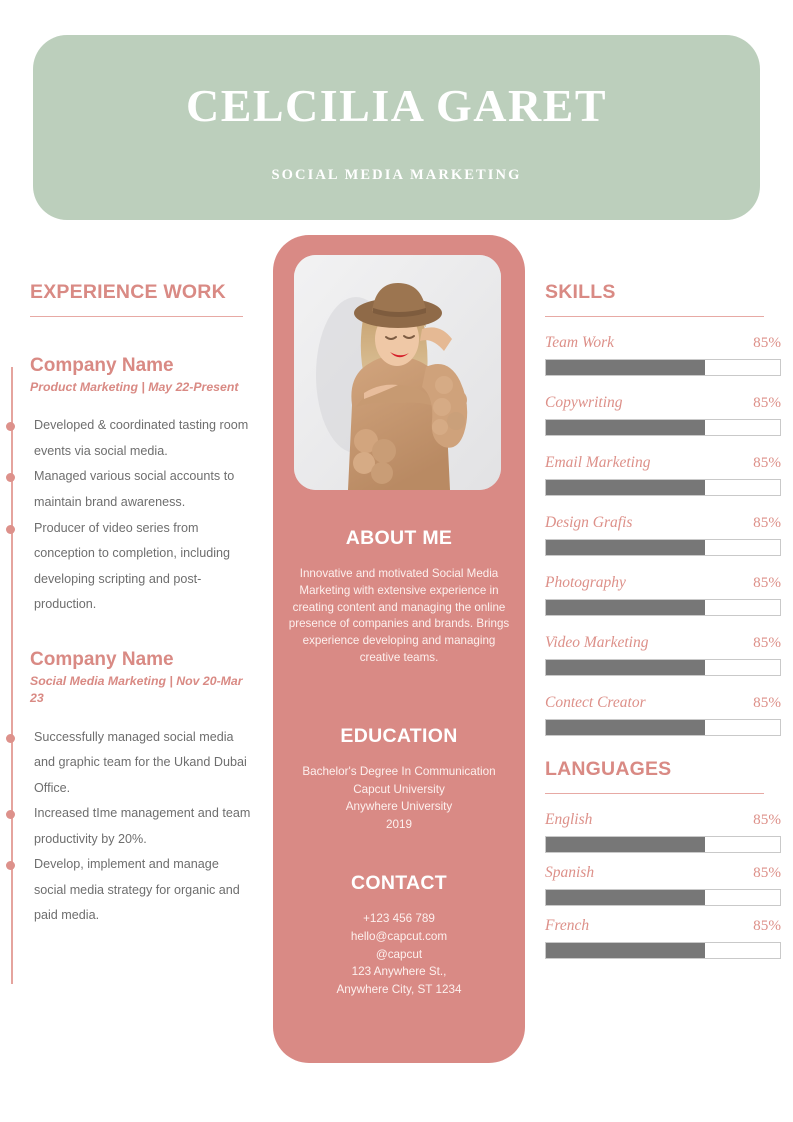 The width and height of the screenshot is (793, 1122). What do you see at coordinates (663, 475) in the screenshot?
I see `skill-row: Email Marketing 85%` at bounding box center [663, 475].